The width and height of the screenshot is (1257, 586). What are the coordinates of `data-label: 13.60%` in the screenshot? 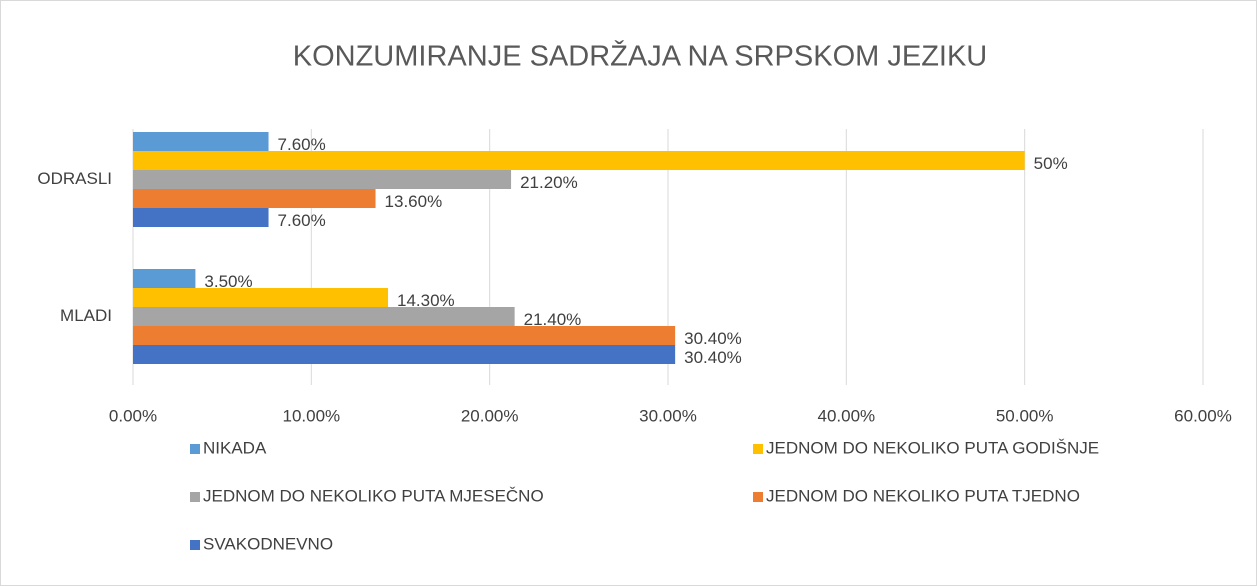 It's located at (414, 201).